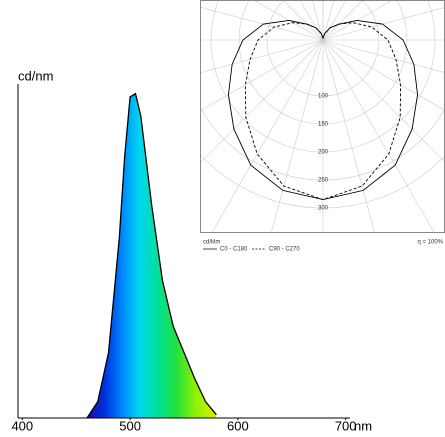  I want to click on x-axis-label: nm, so click(363, 425).